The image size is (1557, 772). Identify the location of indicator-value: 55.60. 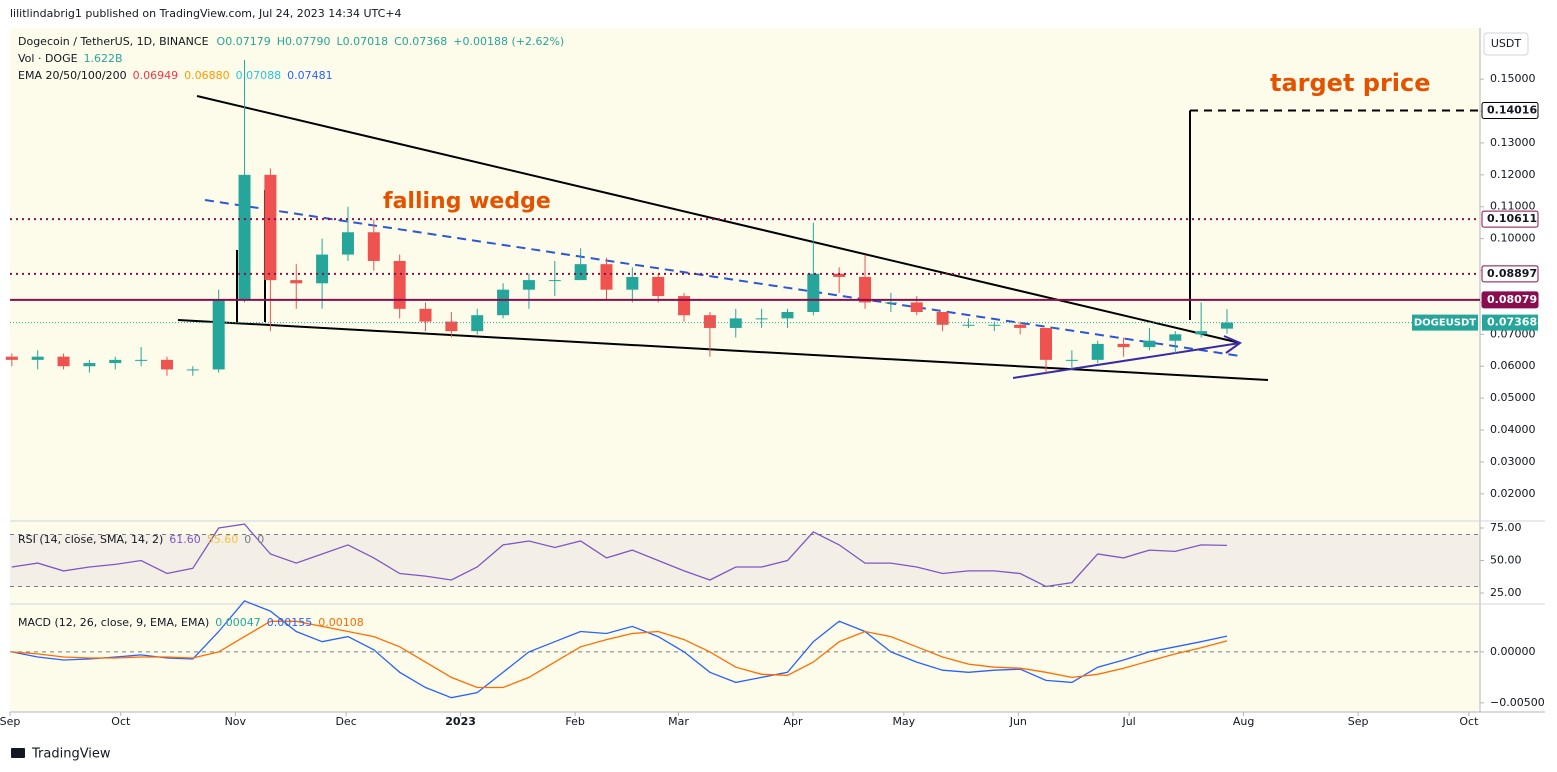
(223, 539).